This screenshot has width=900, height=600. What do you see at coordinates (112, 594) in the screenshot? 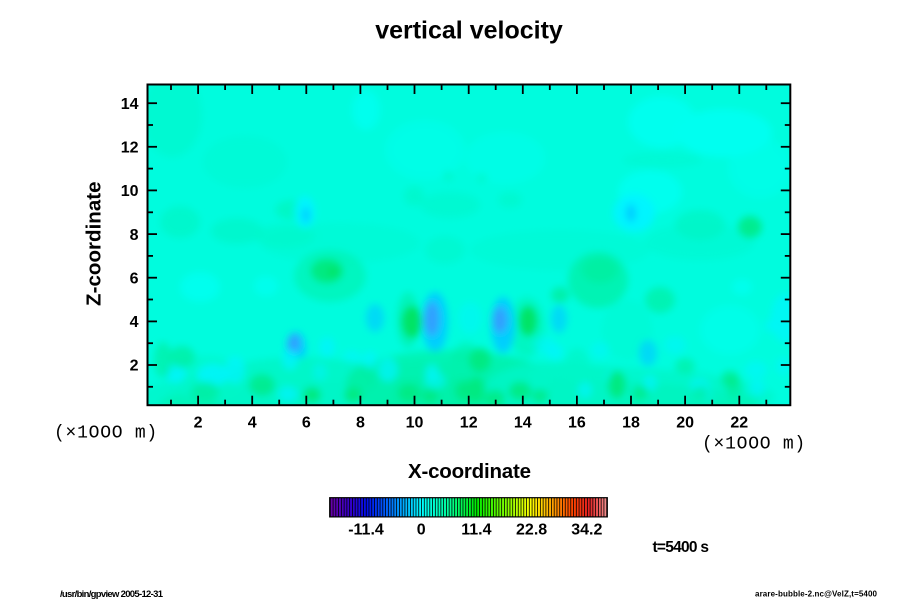
I see `svg-text: /usr/bin/gpview 2005-12-31` at bounding box center [112, 594].